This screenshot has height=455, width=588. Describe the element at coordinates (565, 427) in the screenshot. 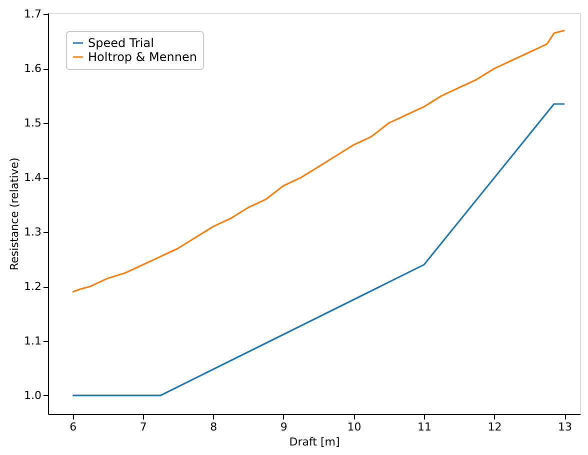

I see `x-tick-label: 13` at that location.